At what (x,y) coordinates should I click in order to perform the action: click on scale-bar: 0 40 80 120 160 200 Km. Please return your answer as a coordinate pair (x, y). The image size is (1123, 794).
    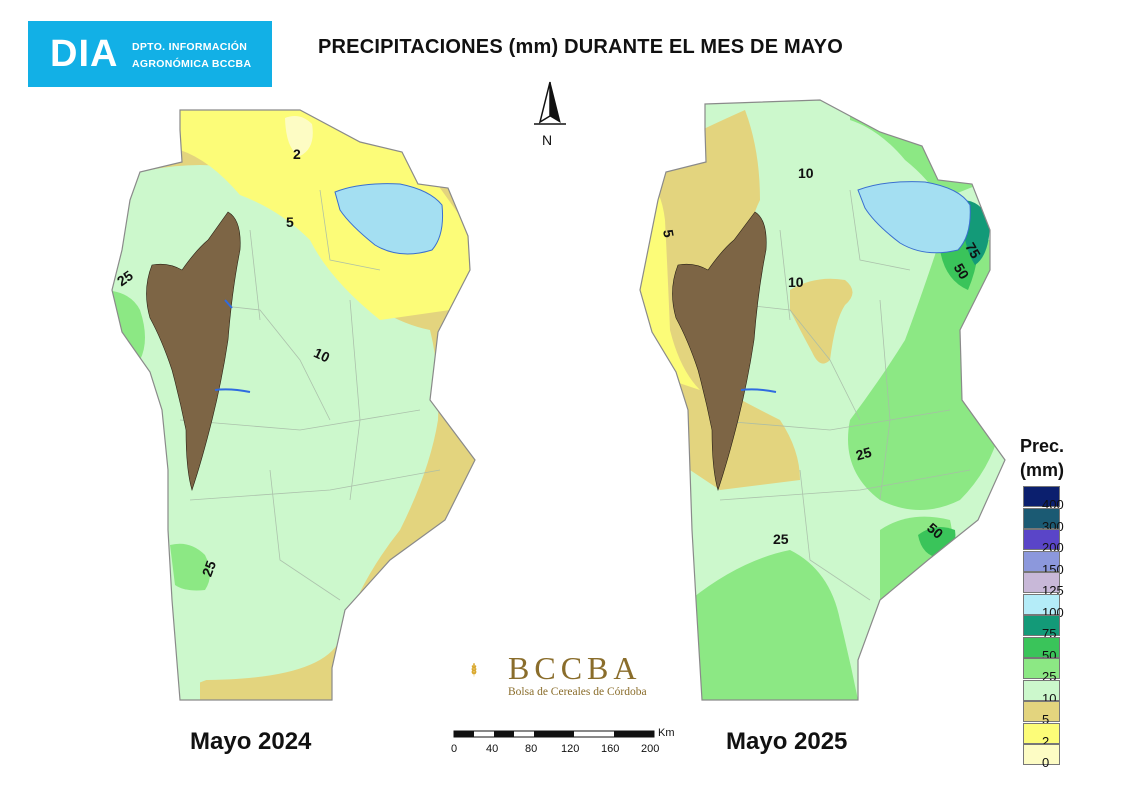
    Looking at the image, I should click on (563, 741).